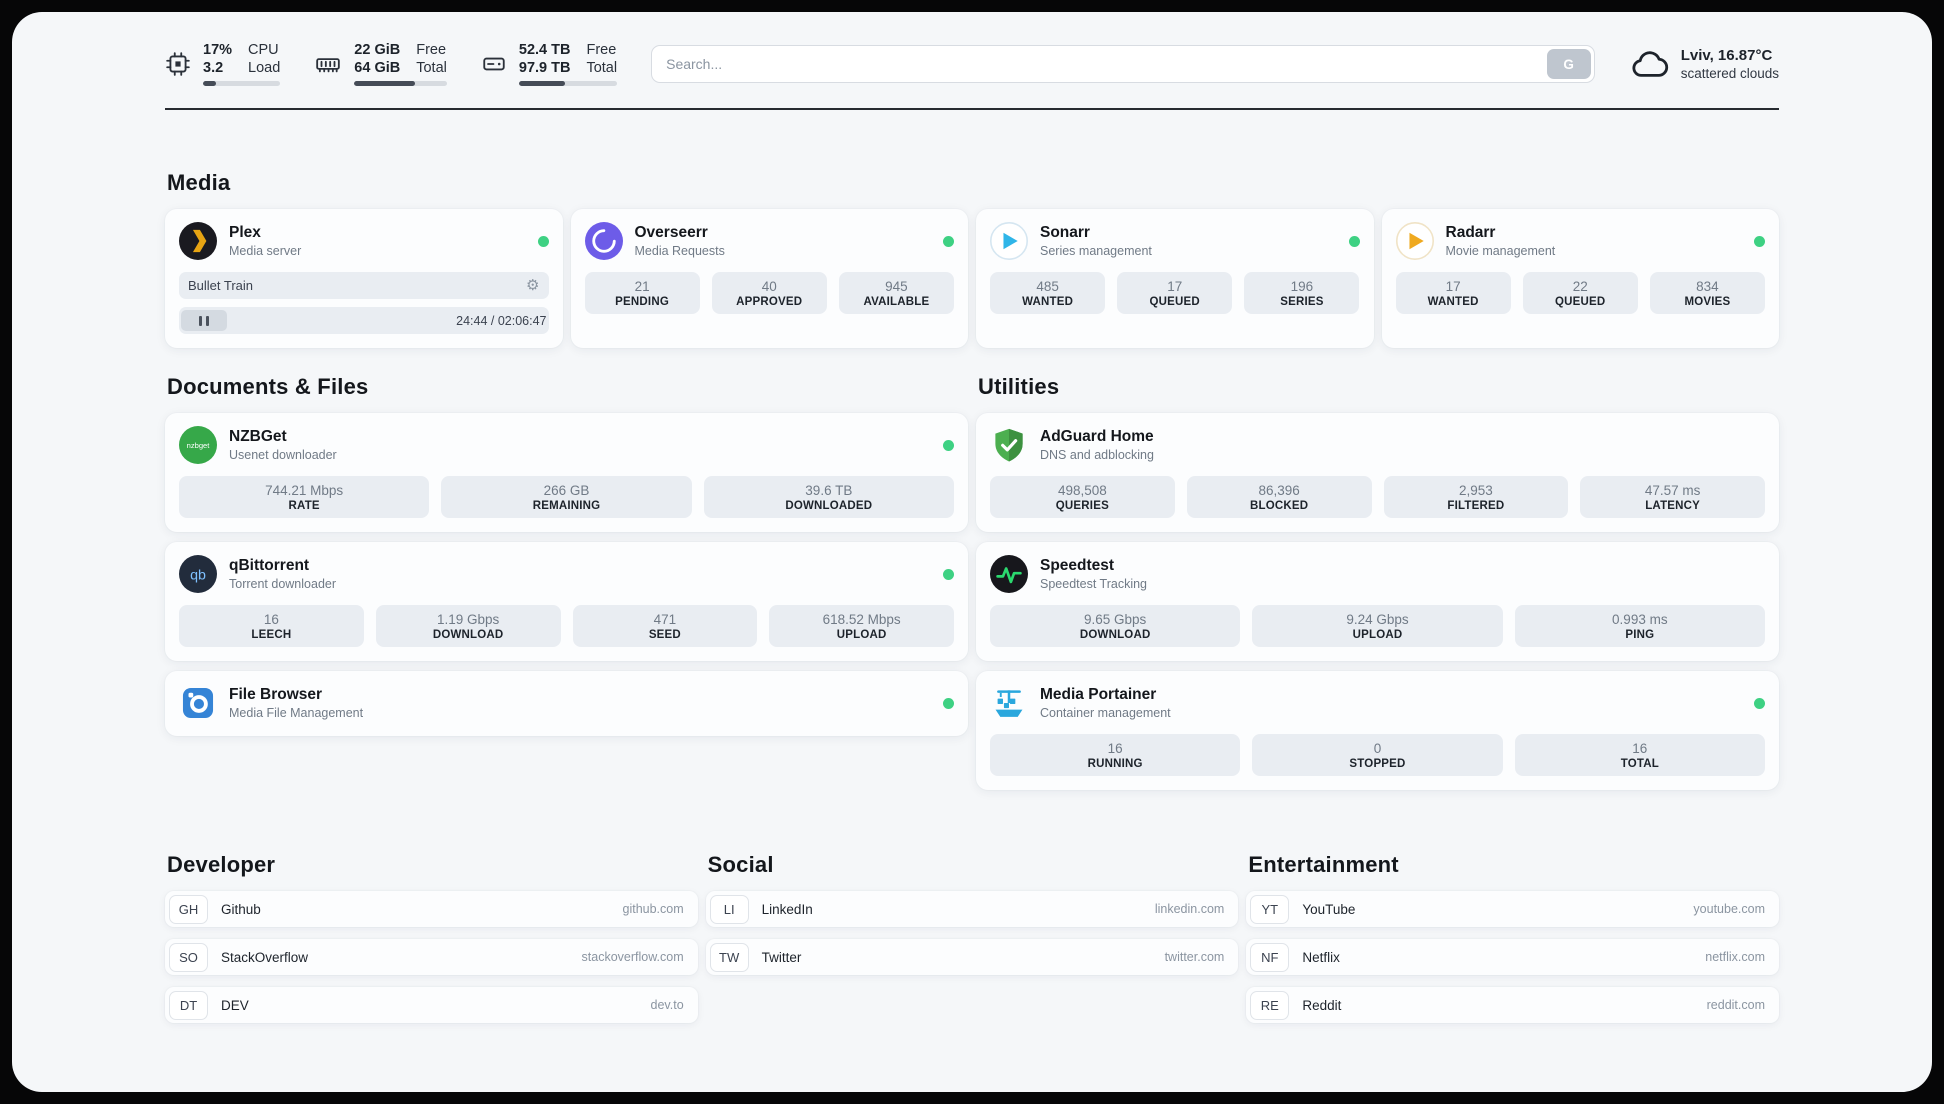  Describe the element at coordinates (1322, 1005) in the screenshot. I see `bookmark-name: Reddit` at that location.